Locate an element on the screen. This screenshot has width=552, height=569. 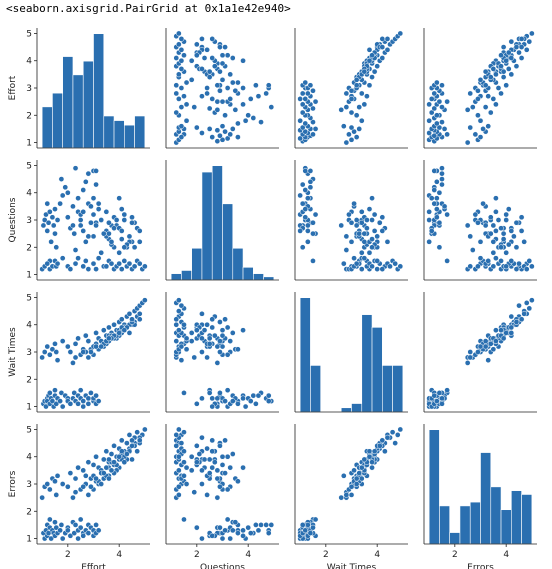
y-tick-label-questions: 1 is located at coordinates (29, 276).